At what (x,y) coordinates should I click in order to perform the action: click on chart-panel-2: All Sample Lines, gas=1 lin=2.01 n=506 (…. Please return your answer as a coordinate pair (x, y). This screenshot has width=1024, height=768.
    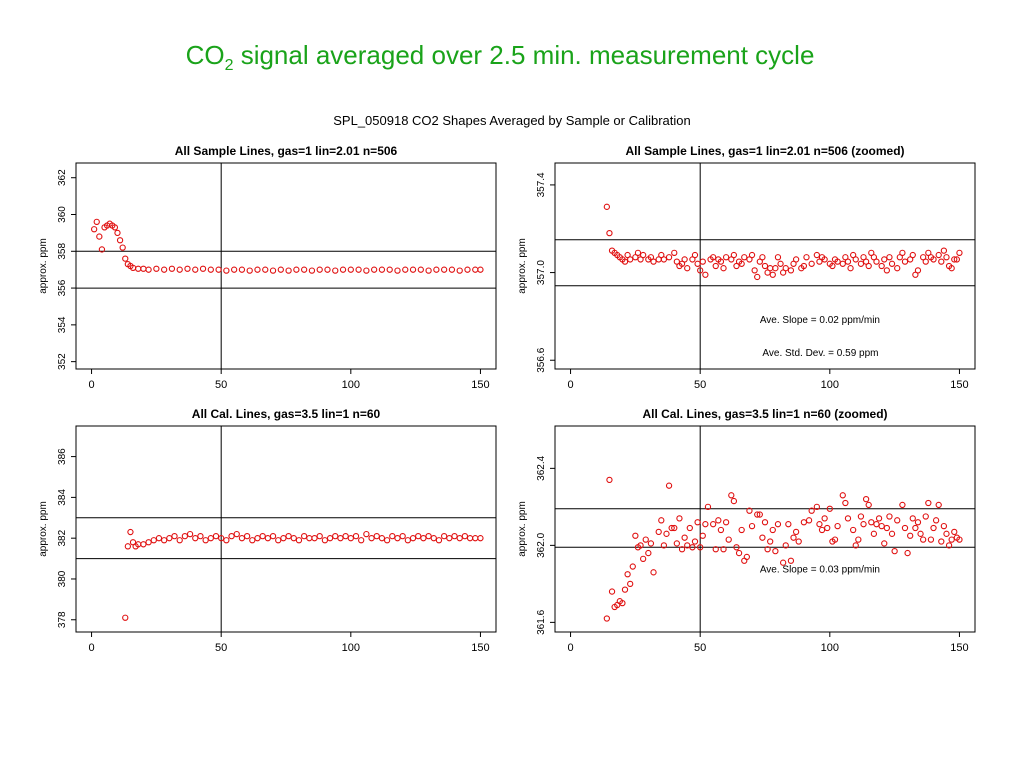
    Looking at the image, I should click on (746, 267).